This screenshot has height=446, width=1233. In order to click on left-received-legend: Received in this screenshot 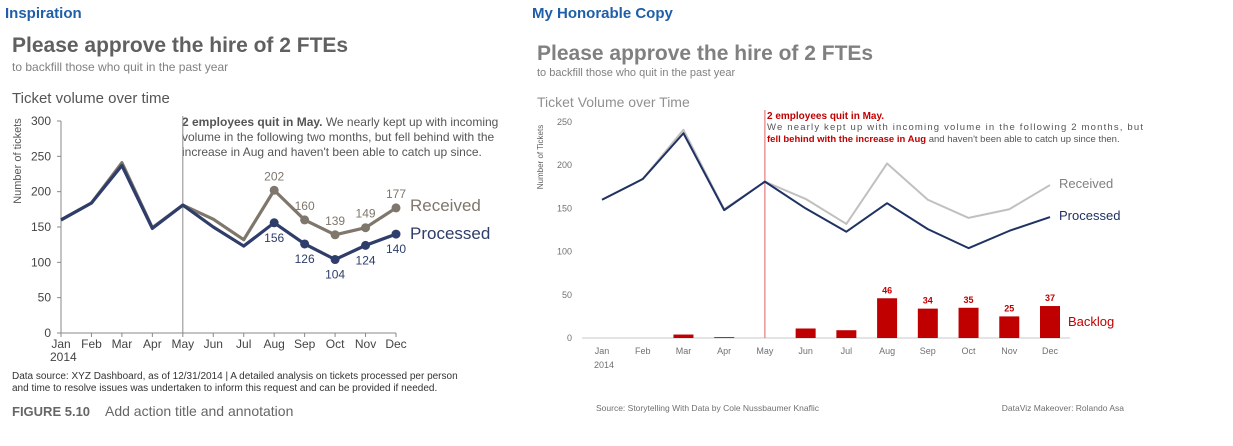, I will do `click(445, 205)`.